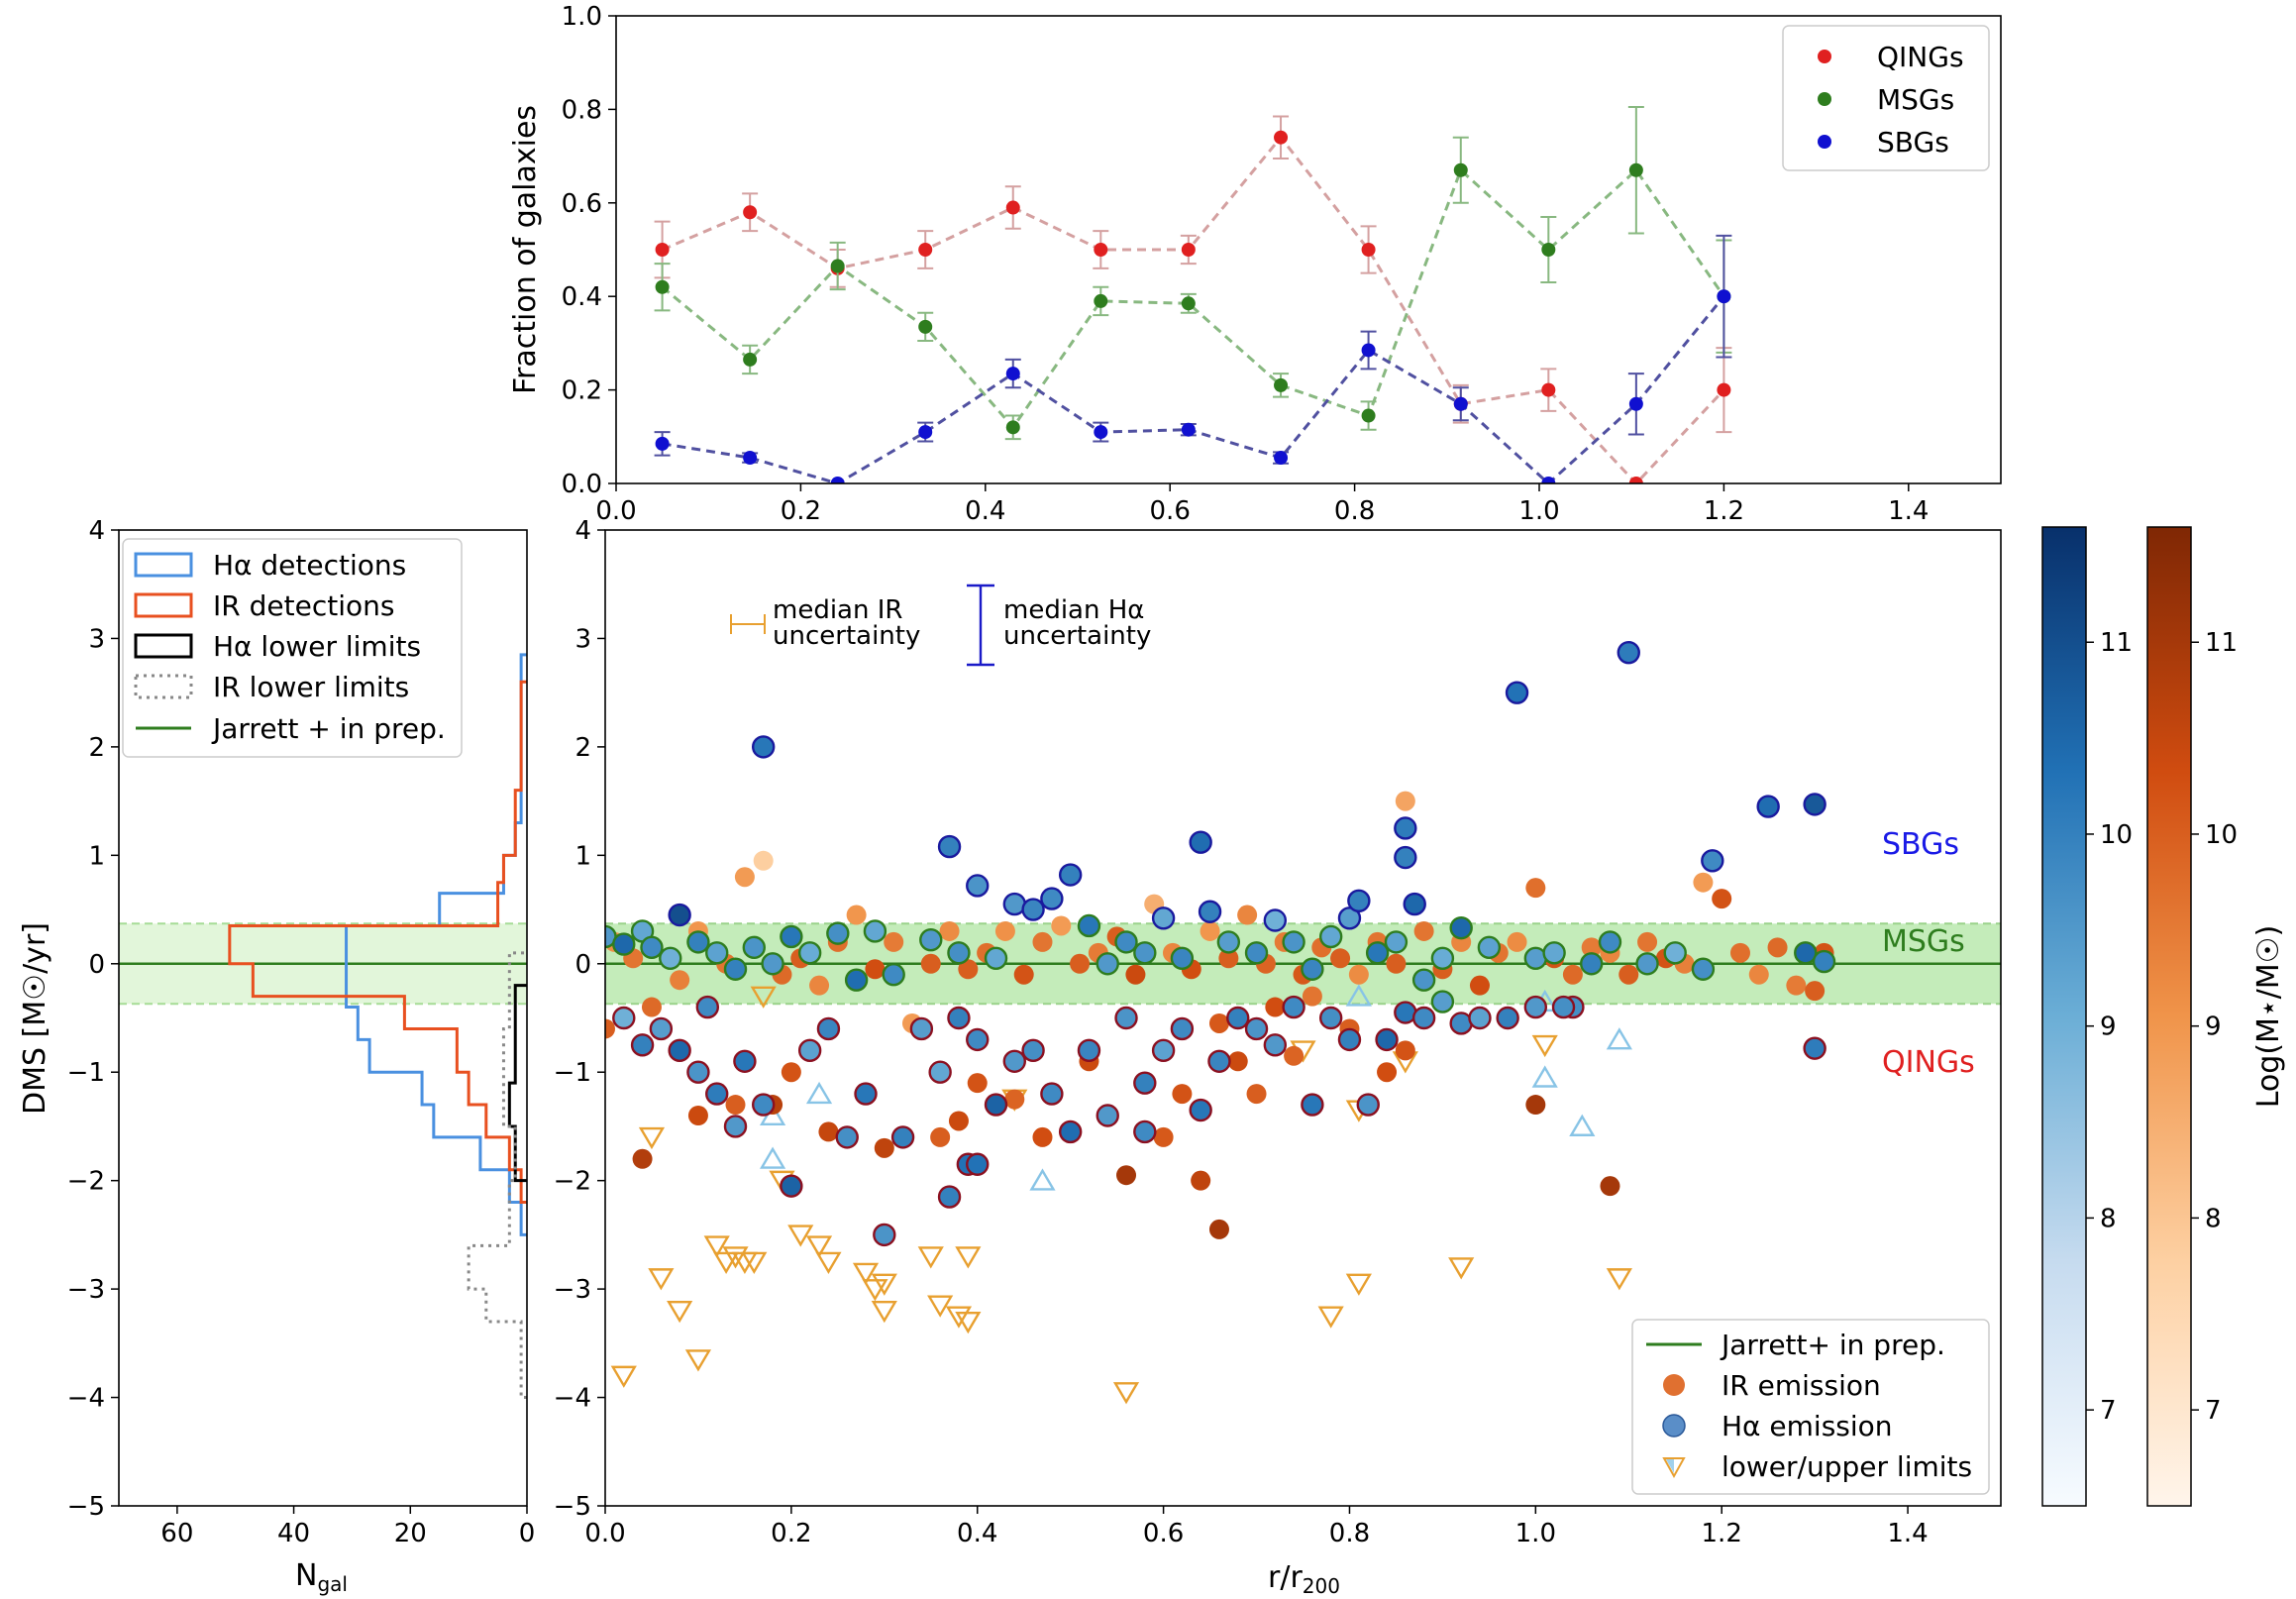 This screenshot has width=2296, height=1599. Describe the element at coordinates (1349, 1533) in the screenshot. I see `main-xtick-label: 0.8` at that location.